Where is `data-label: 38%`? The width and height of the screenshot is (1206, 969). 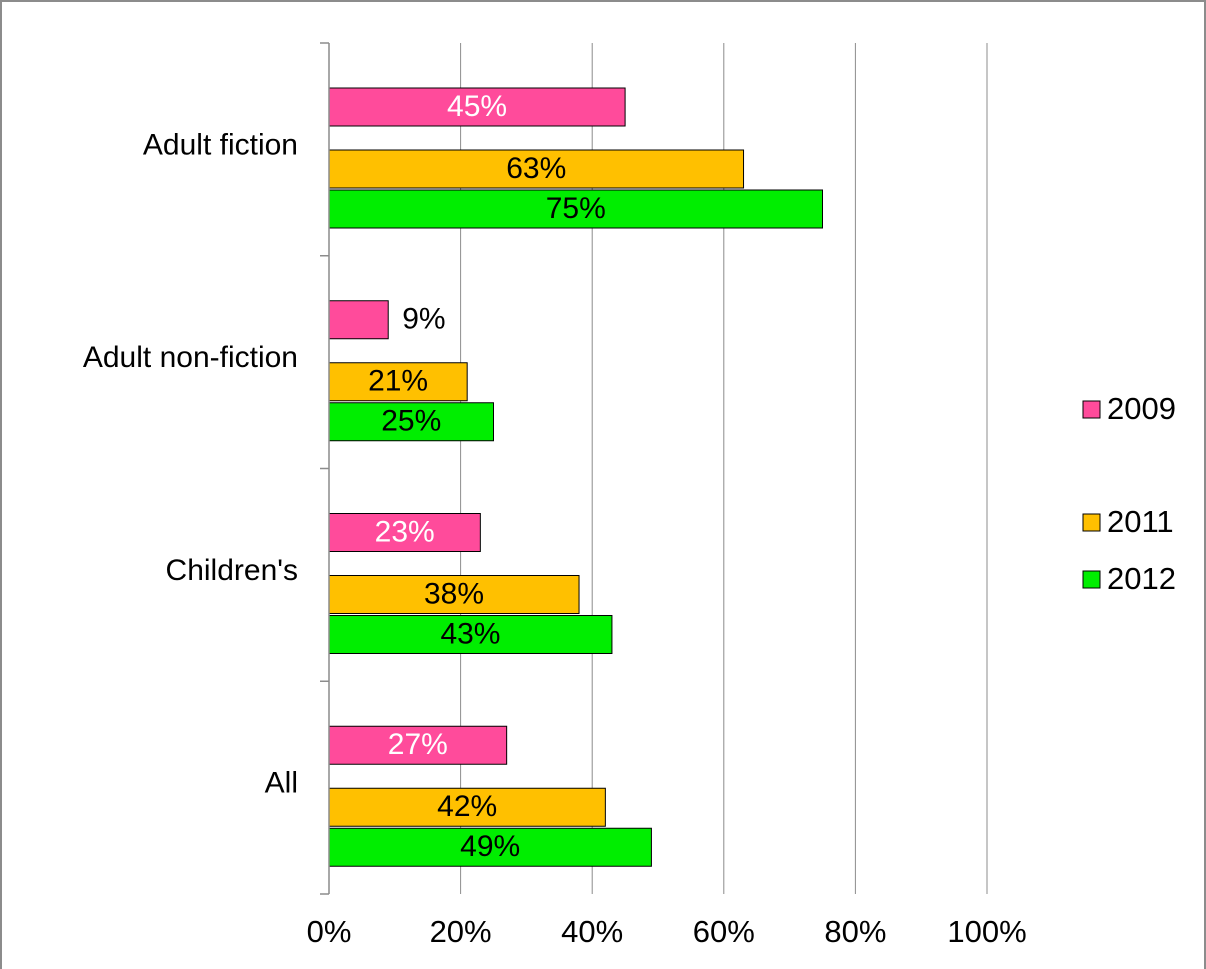 data-label: 38% is located at coordinates (454, 593).